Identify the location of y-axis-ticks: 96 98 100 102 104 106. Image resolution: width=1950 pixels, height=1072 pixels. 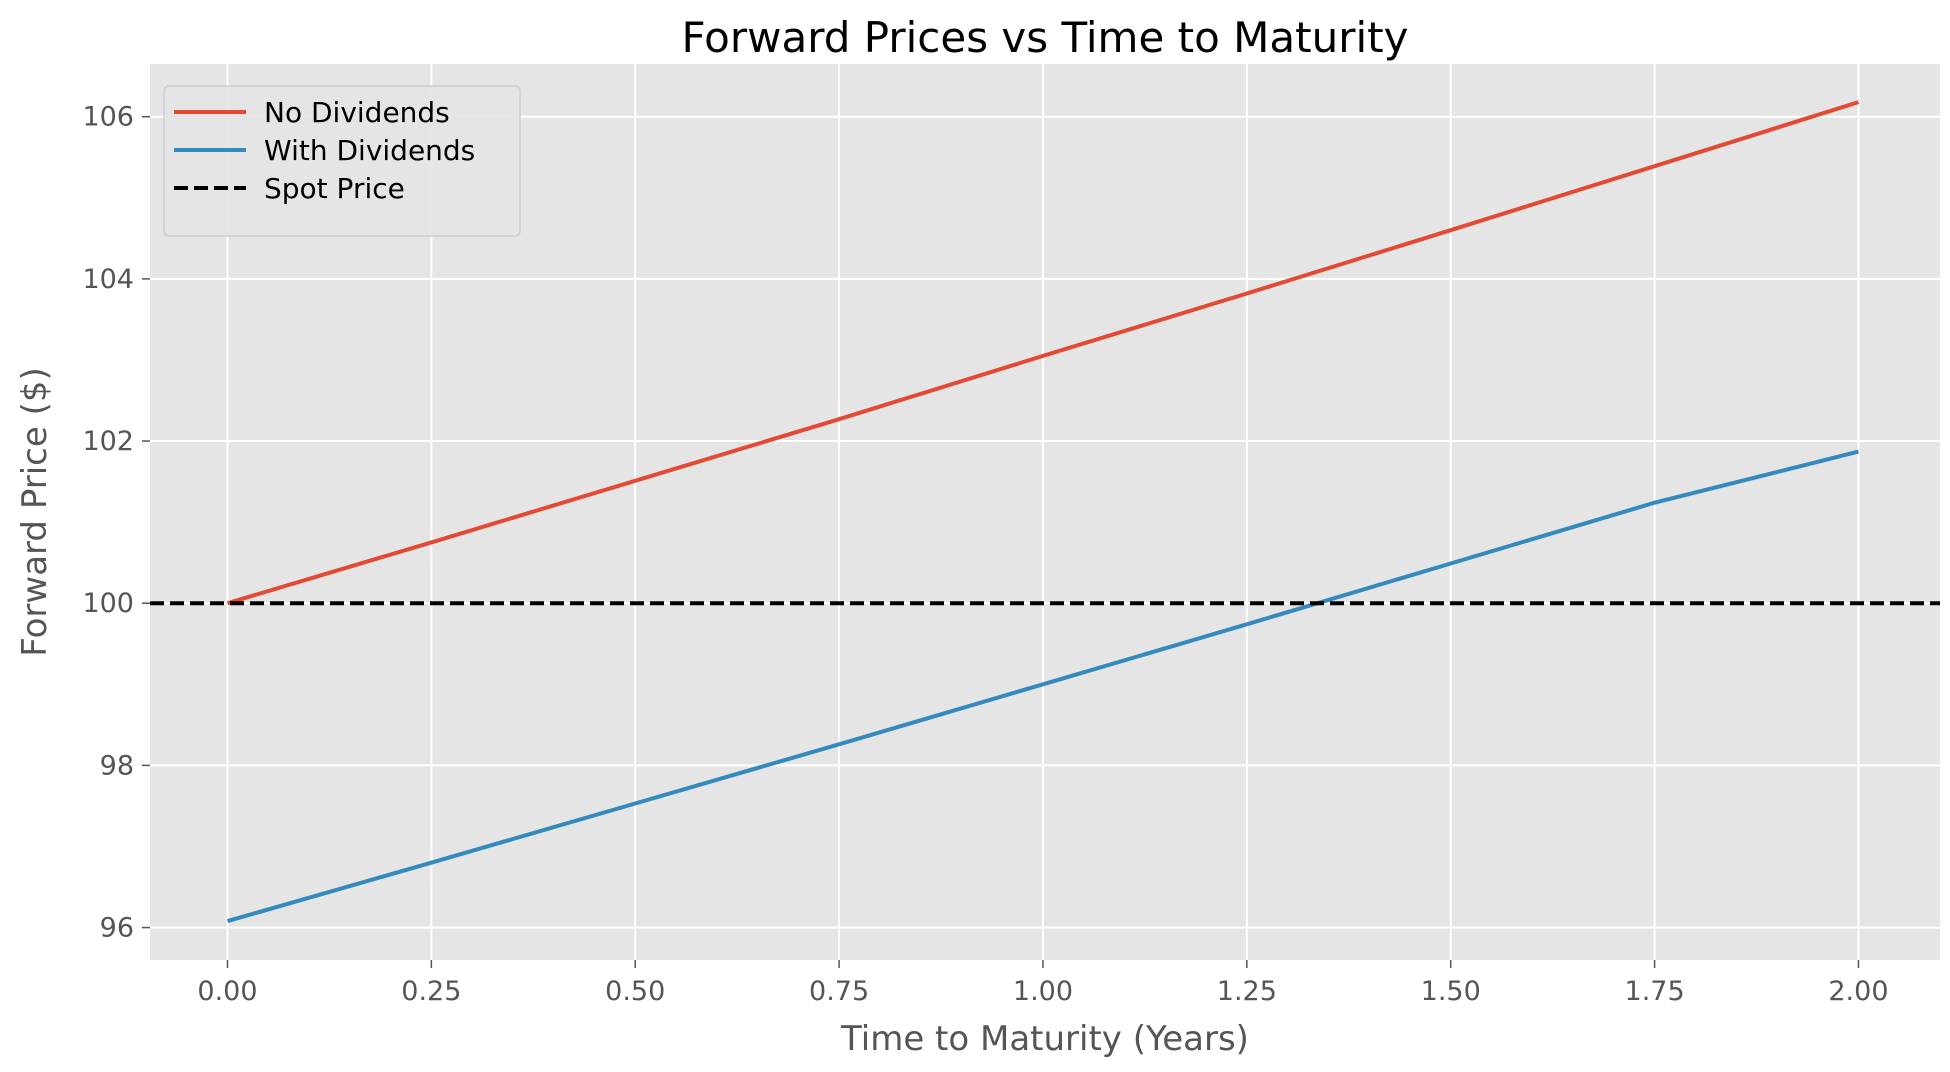
(116, 523).